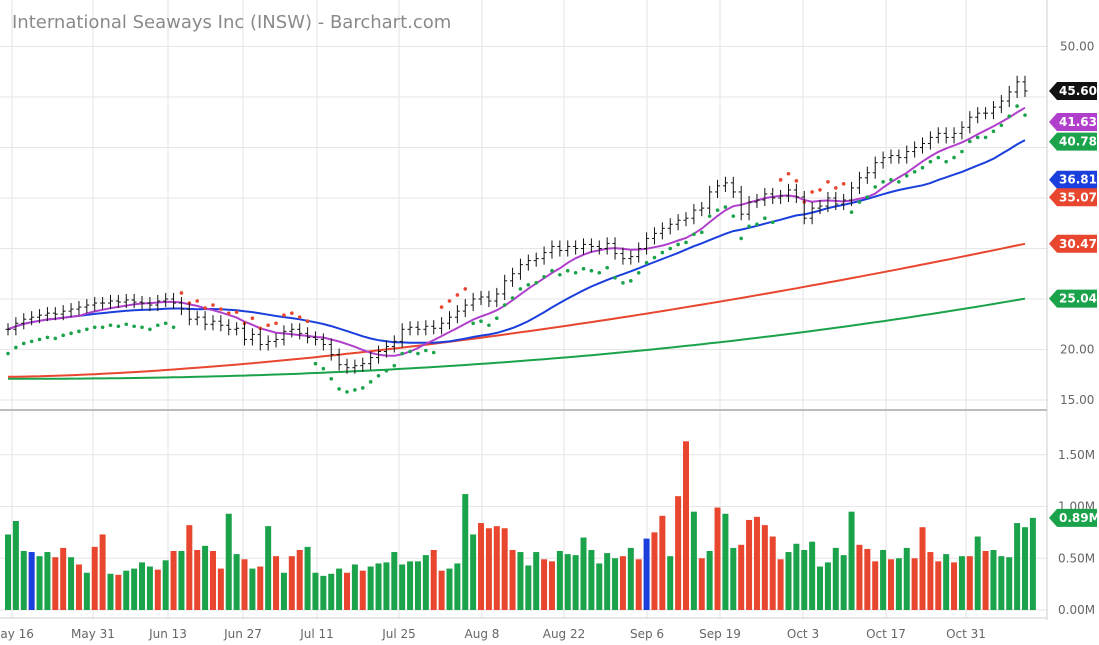  I want to click on tag-sma_green: 25.04, so click(1073, 298).